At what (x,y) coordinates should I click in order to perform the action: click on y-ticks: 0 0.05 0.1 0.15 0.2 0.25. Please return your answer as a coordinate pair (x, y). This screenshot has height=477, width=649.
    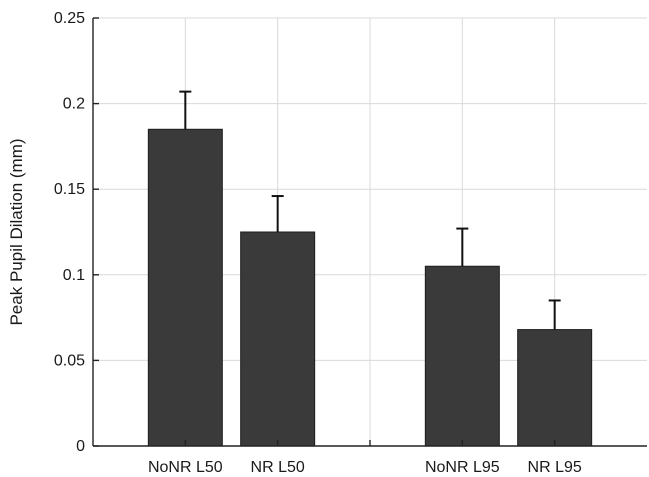
    Looking at the image, I should click on (76, 232).